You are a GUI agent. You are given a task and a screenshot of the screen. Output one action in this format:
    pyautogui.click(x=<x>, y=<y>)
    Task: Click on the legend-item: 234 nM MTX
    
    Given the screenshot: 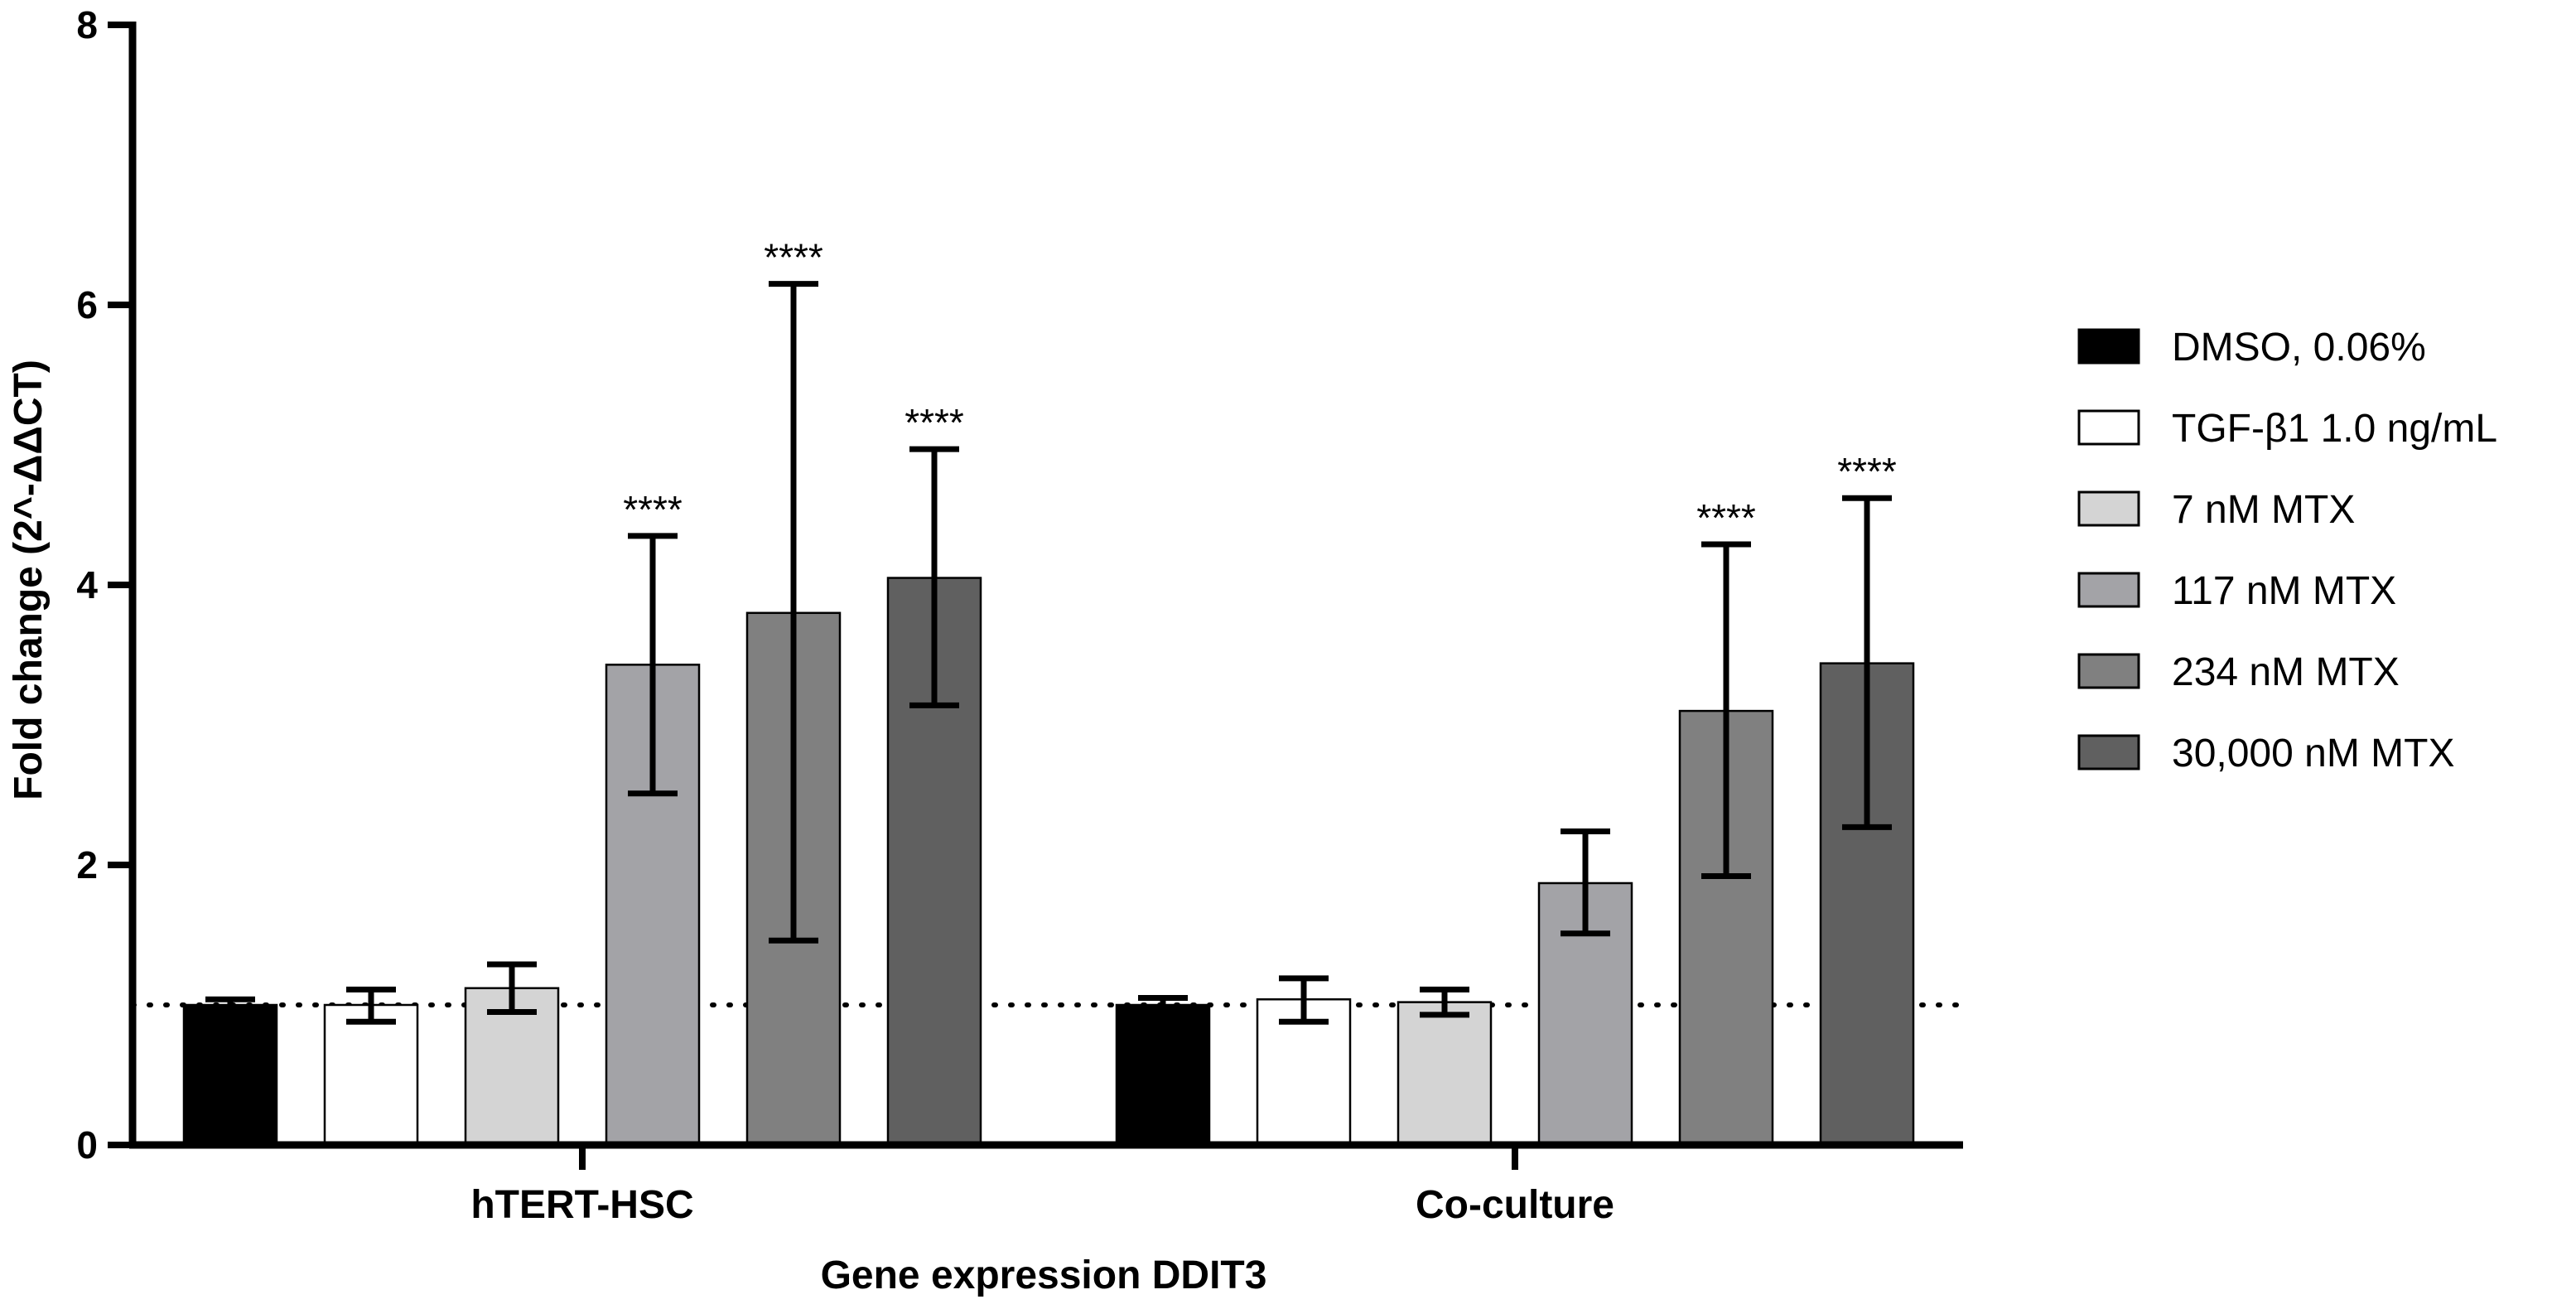 What is the action you would take?
    pyautogui.click(x=2239, y=672)
    